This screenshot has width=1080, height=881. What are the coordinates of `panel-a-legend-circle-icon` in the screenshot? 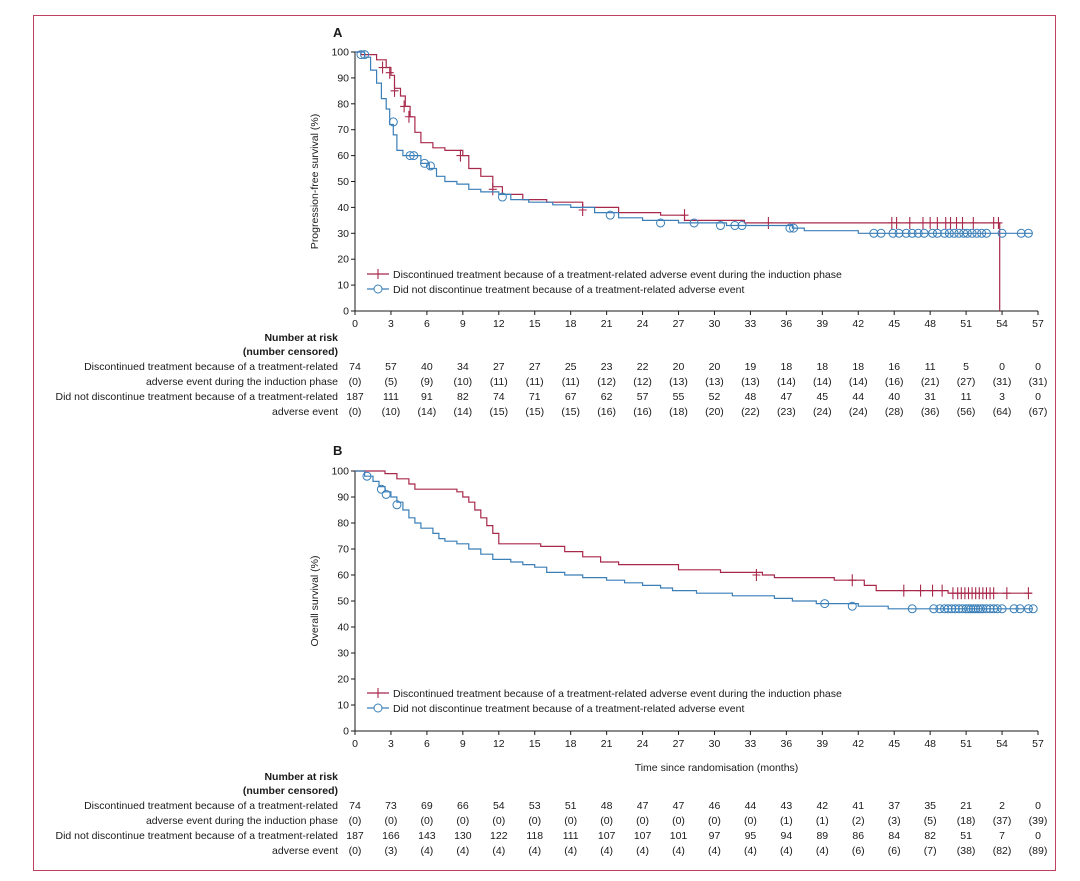 It's located at (378, 289).